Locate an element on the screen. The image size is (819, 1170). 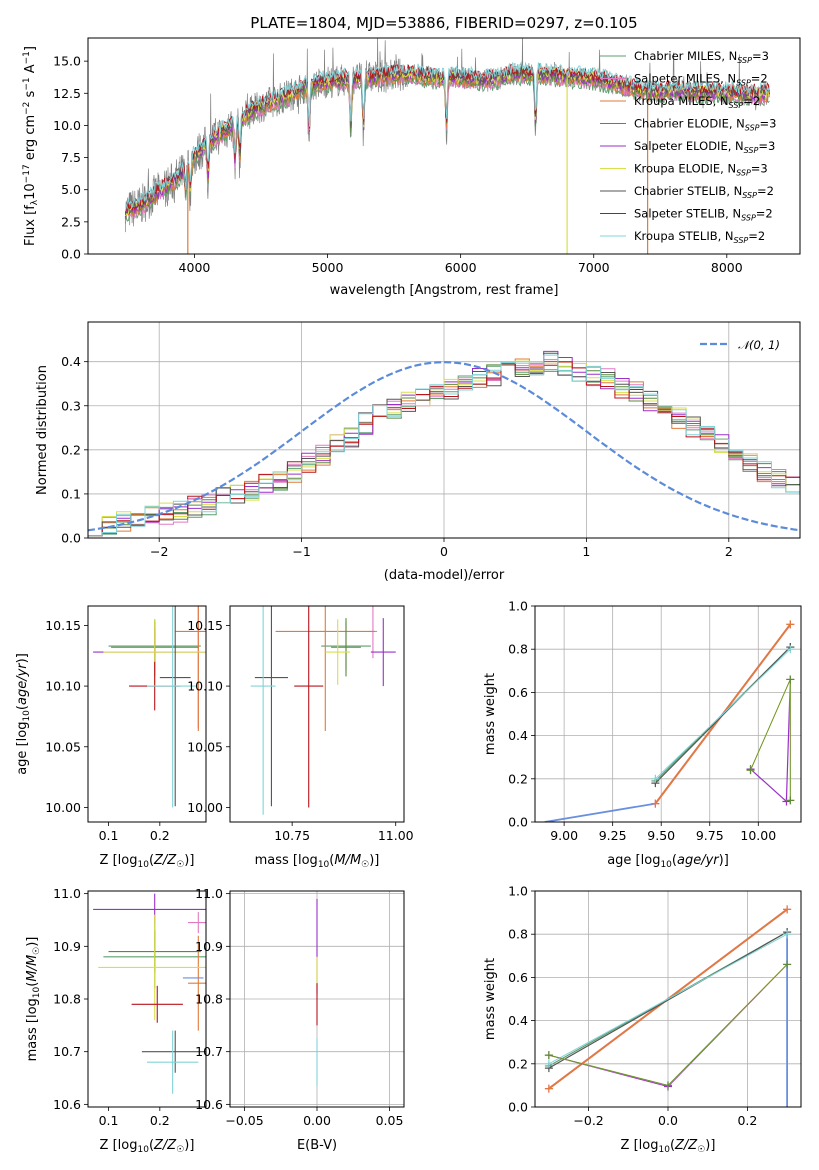
spectrum-legend-label: Kroupa MILES, NSSP=2 is located at coordinates (697, 102).